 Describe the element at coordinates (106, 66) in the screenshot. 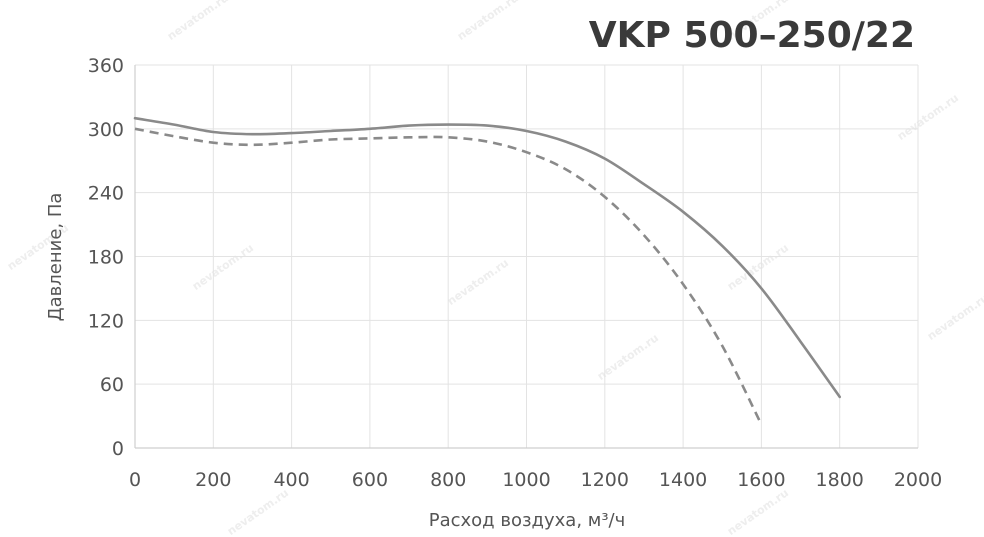

I see `y-tick-label: 360` at that location.